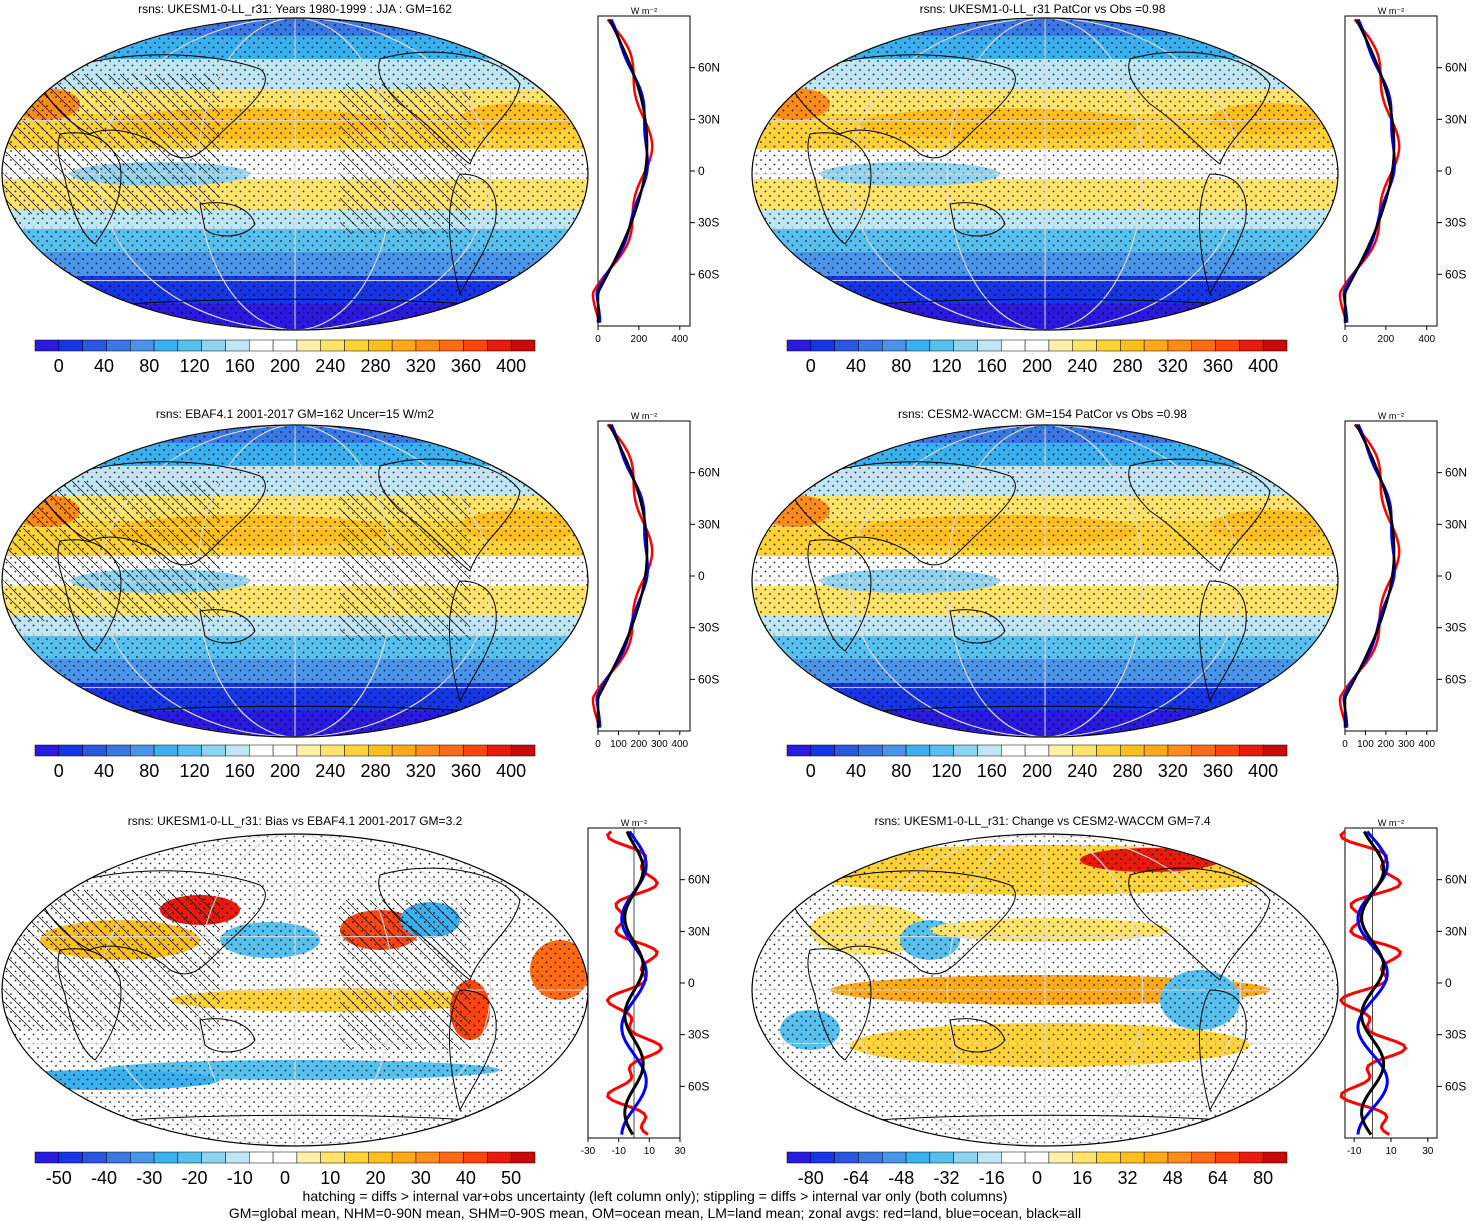 This screenshot has height=1221, width=1483. I want to click on colorbar-tick-label: 160, so click(240, 771).